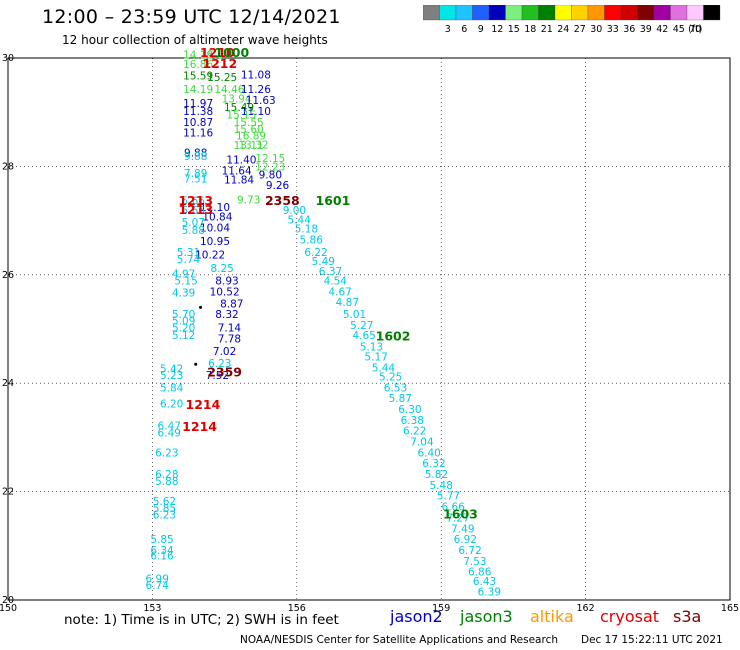 The image size is (740, 650). Describe the element at coordinates (224, 352) in the screenshot. I see `wave-height-value: 7.02` at that location.